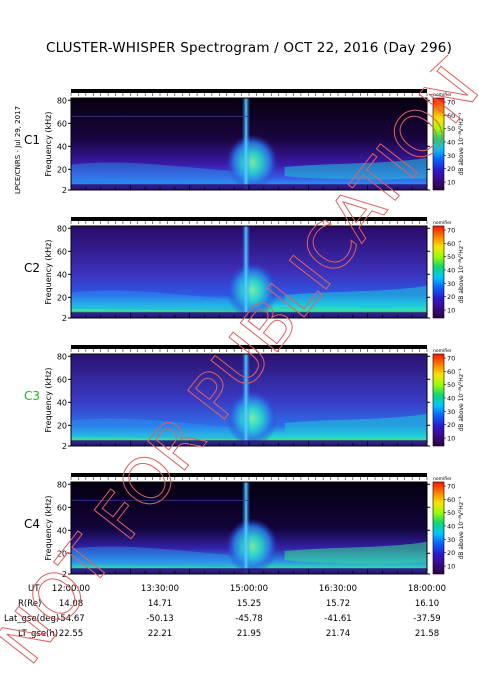 The width and height of the screenshot is (479, 678). Describe the element at coordinates (71, 589) in the screenshot. I see `ephemeris-value: 12:00:00` at that location.